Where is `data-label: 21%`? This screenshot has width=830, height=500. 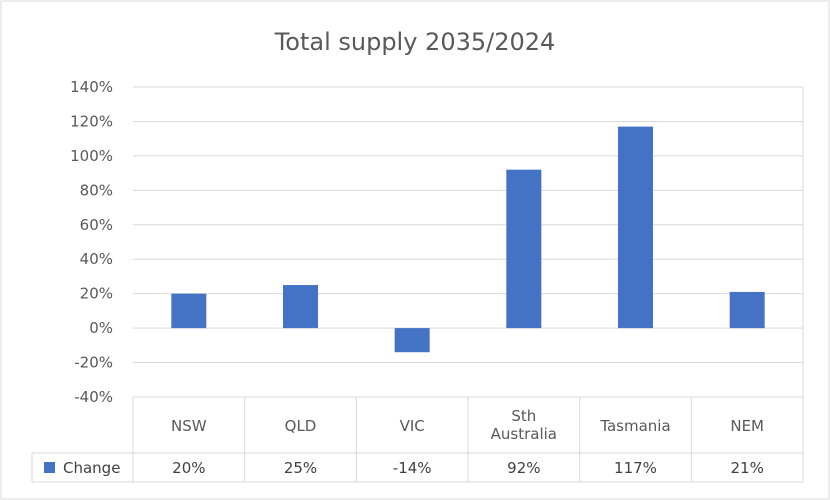
data-label: 21% is located at coordinates (746, 468).